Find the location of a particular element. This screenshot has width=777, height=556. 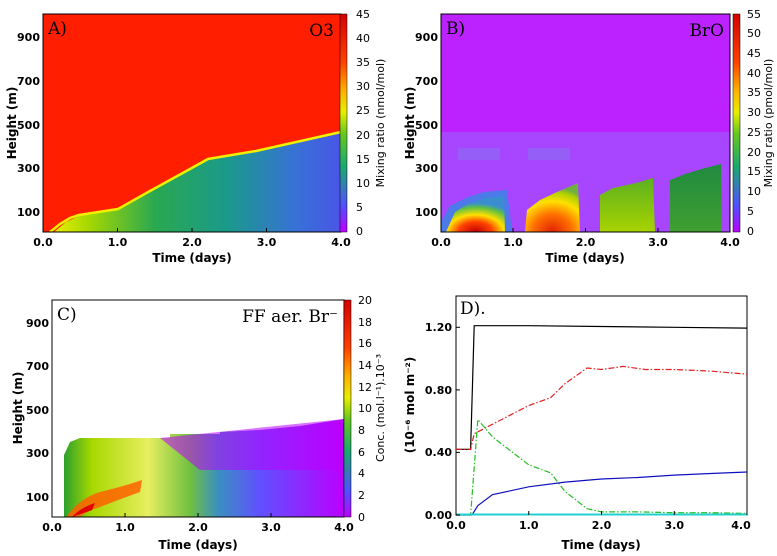

panel-d-x-tick-label: 3.0 is located at coordinates (675, 525).